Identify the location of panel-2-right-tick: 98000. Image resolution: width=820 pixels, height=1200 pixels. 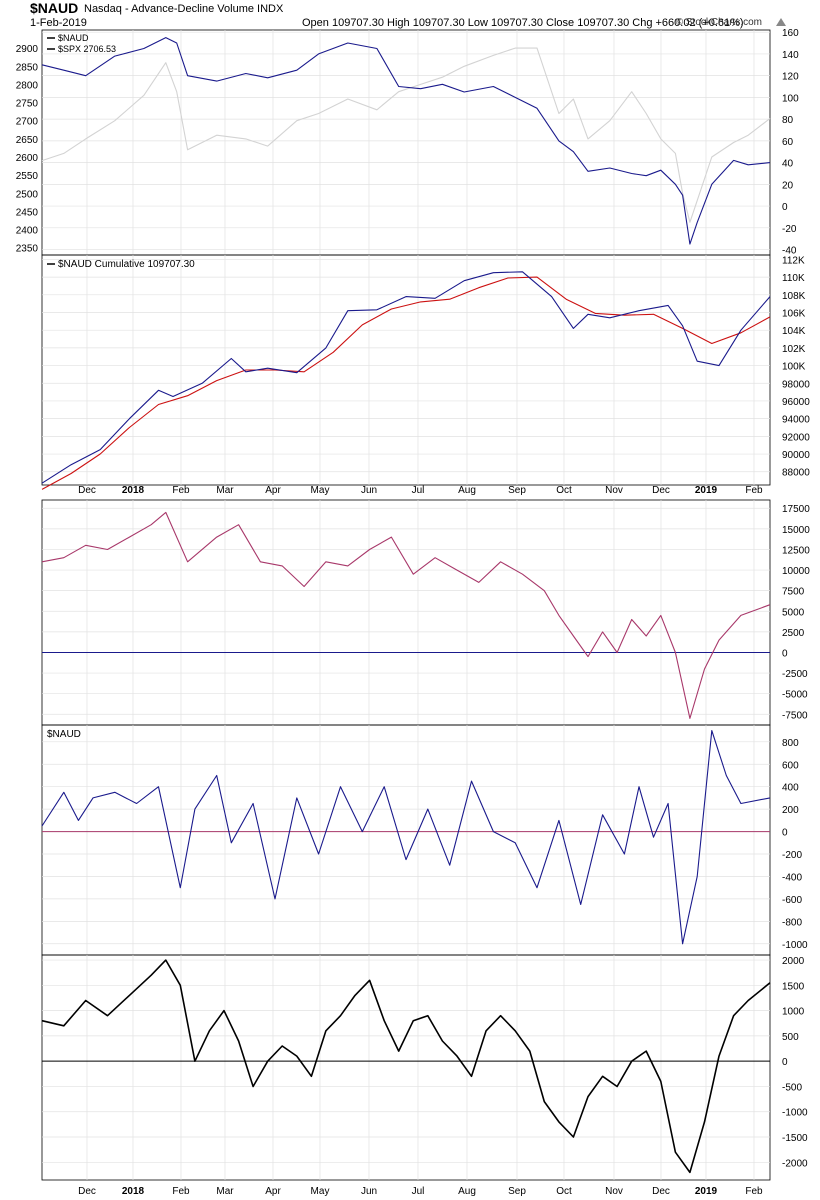
(796, 384).